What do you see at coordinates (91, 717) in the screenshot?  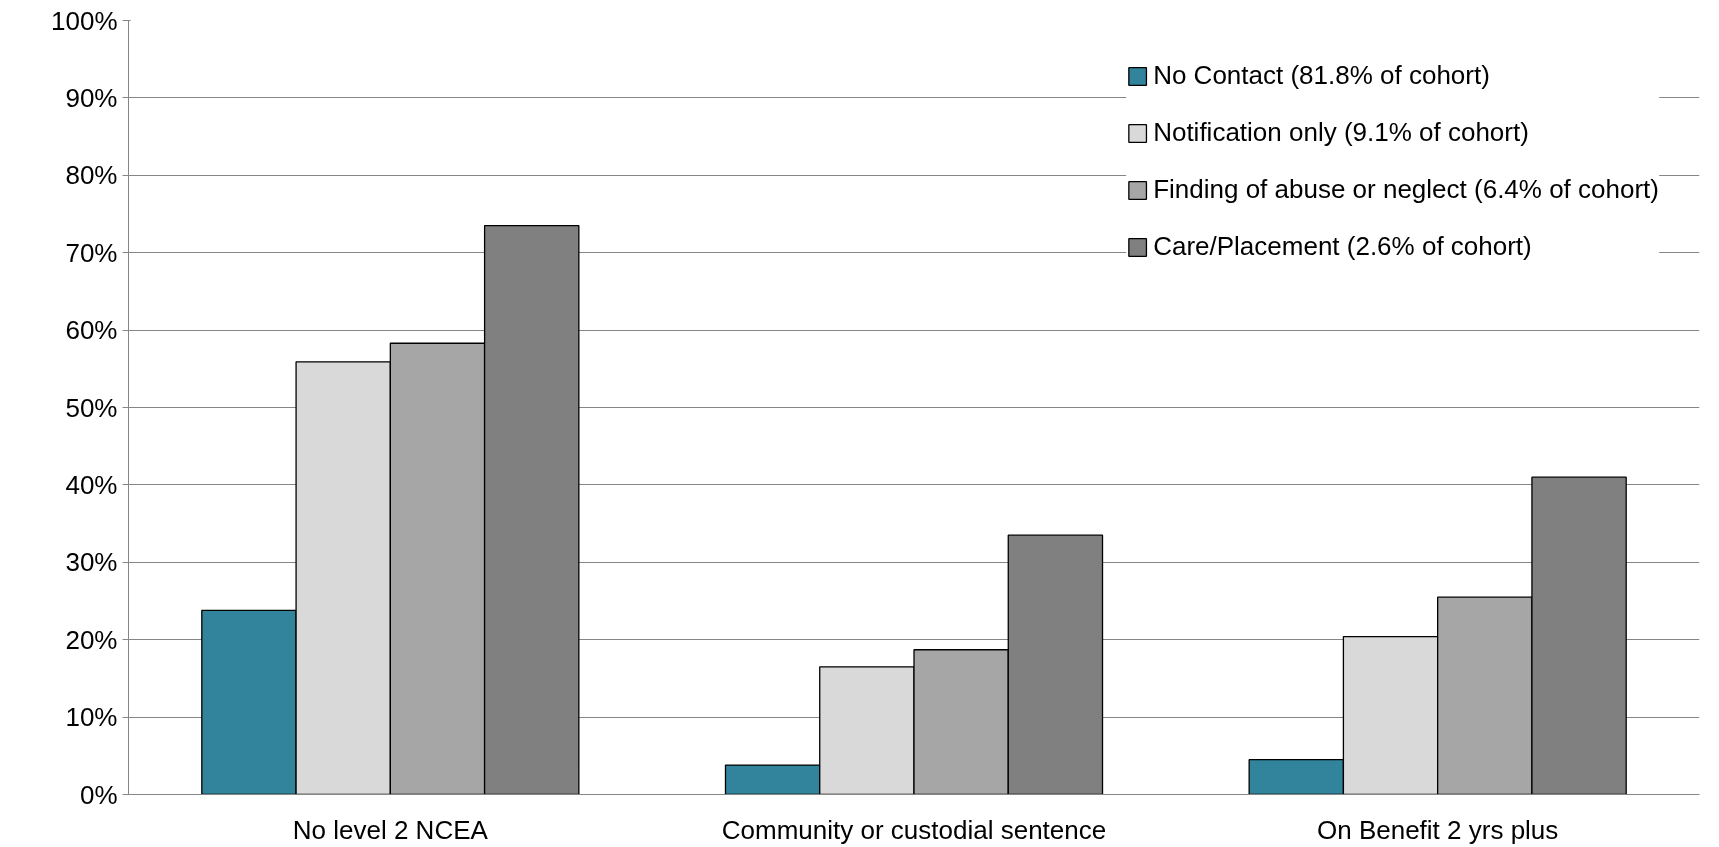 I see `y-tick-label: 10%` at bounding box center [91, 717].